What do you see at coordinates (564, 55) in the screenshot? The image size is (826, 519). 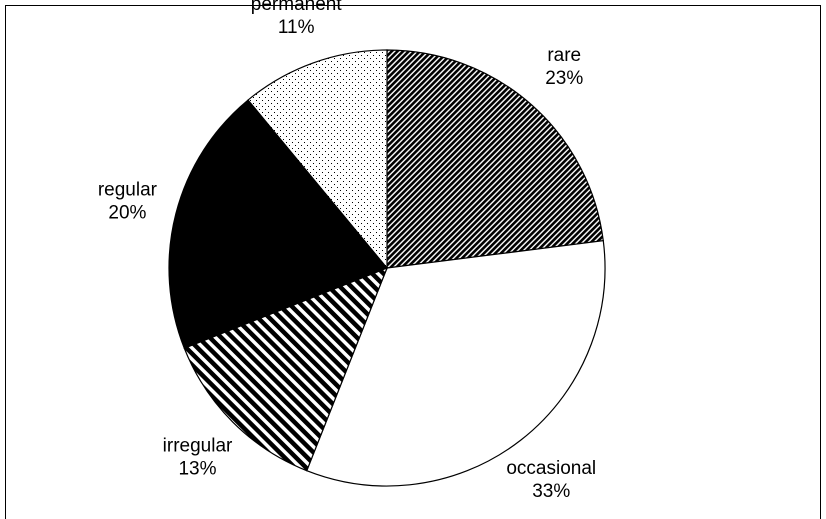 I see `slice-label: rare` at bounding box center [564, 55].